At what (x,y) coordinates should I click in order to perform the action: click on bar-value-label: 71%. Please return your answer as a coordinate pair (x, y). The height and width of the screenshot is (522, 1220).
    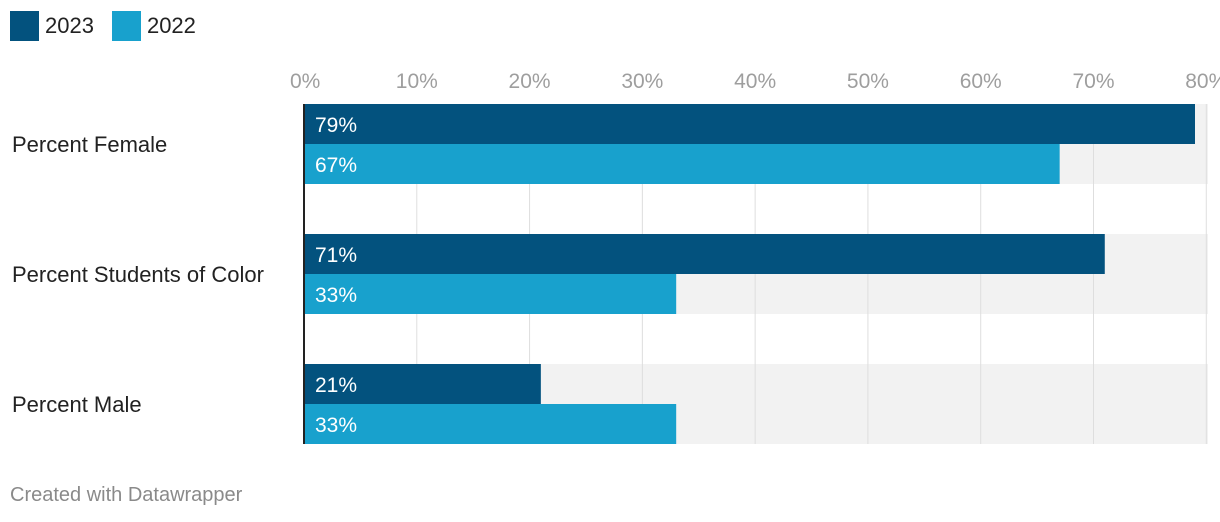
    Looking at the image, I should click on (336, 255).